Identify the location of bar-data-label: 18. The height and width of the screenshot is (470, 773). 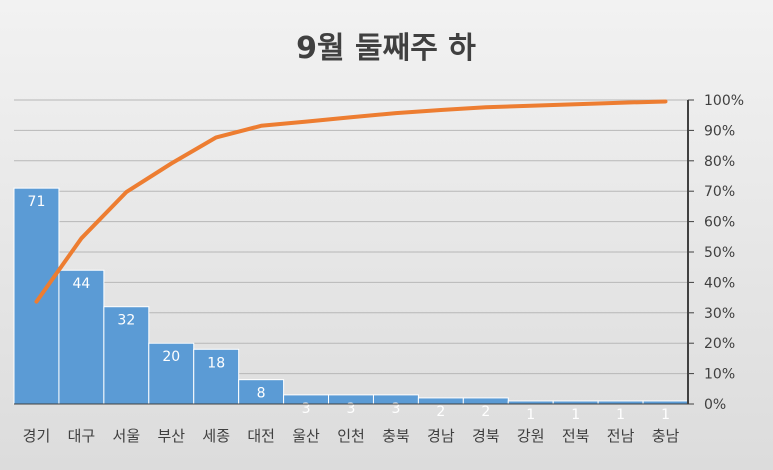
(216, 363).